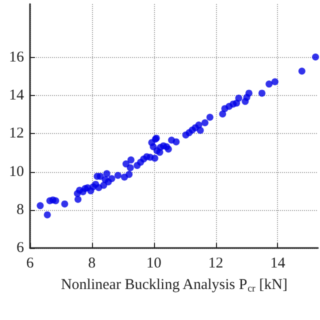 The height and width of the screenshot is (320, 320). Describe the element at coordinates (20, 210) in the screenshot. I see `y-tick-label: 8` at that location.